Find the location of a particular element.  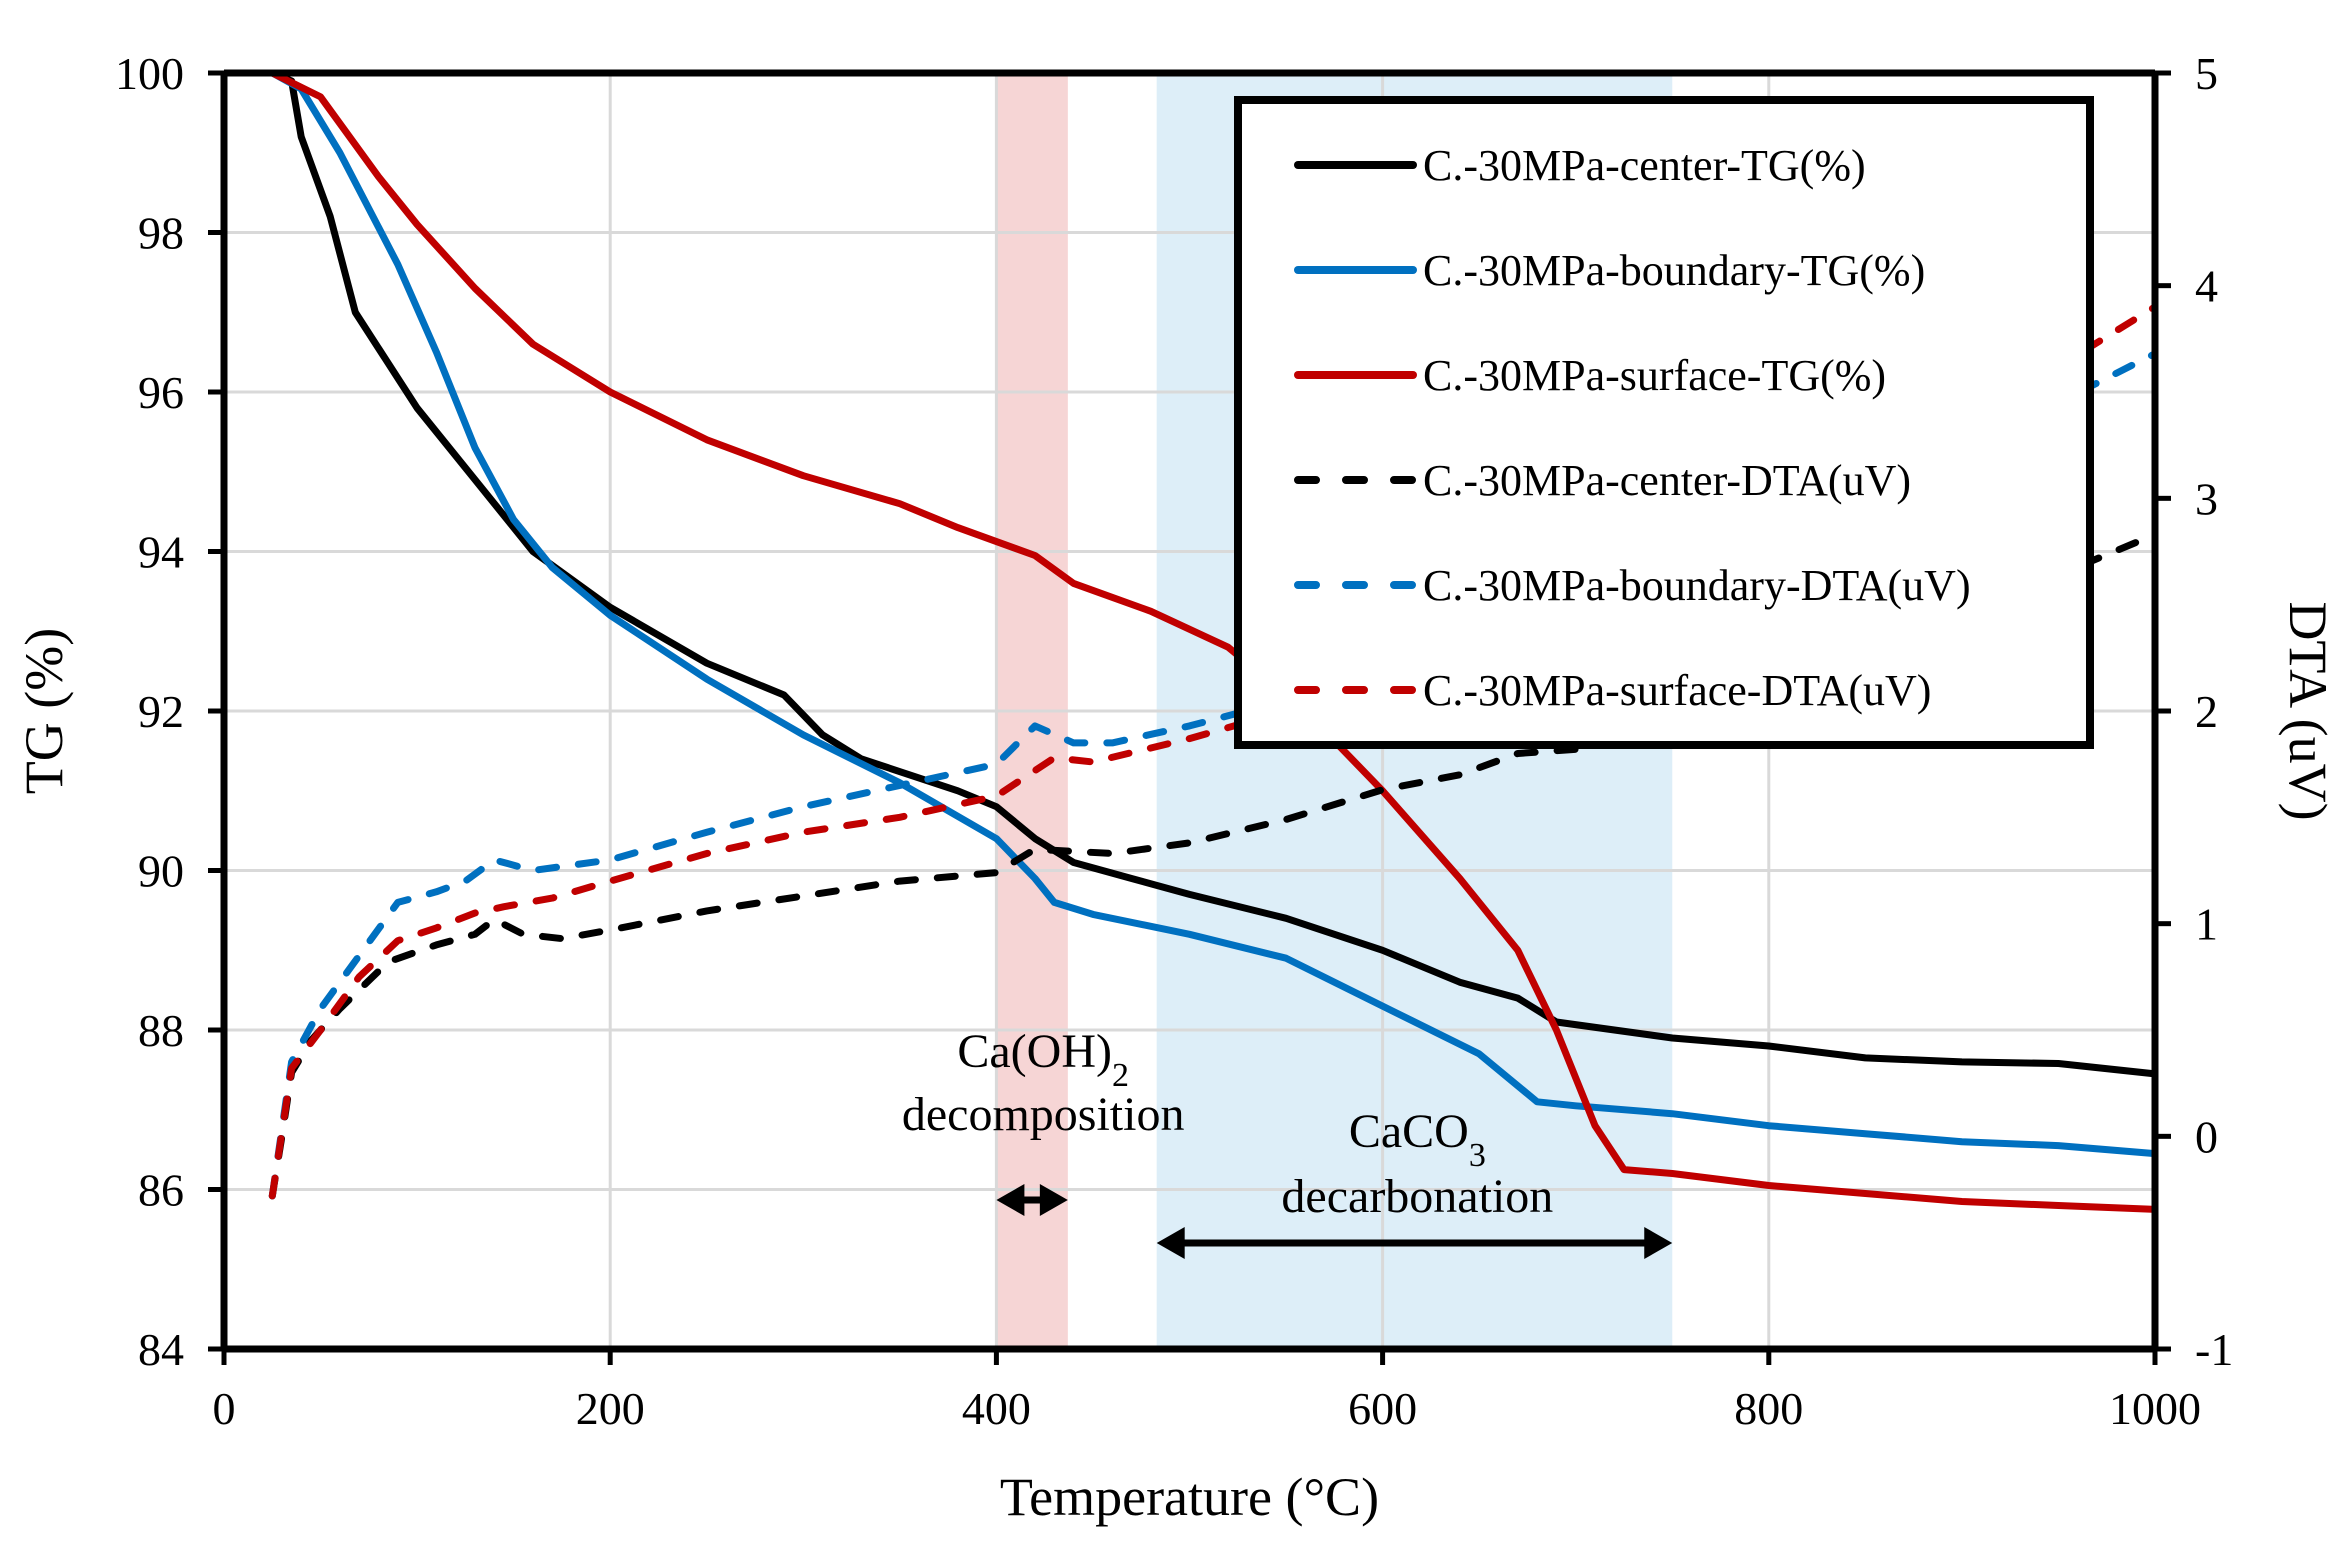

annotation-caoh2-title: Ca(OH)2 is located at coordinates (1043, 1059).